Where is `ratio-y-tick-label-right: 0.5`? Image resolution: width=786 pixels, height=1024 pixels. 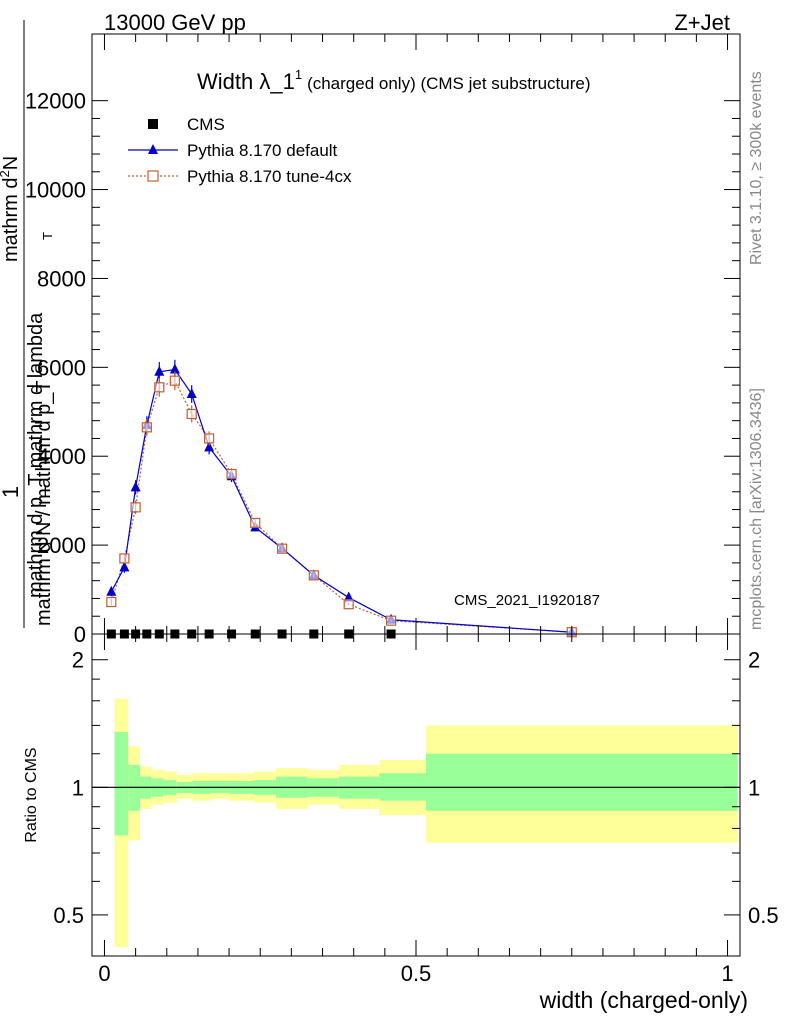
ratio-y-tick-label-right: 0.5 is located at coordinates (763, 915).